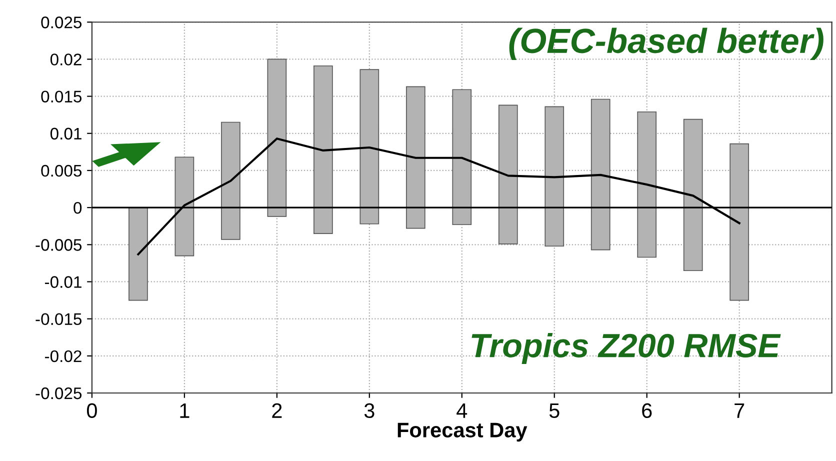  What do you see at coordinates (369, 410) in the screenshot?
I see `x-tick-label: 3` at bounding box center [369, 410].